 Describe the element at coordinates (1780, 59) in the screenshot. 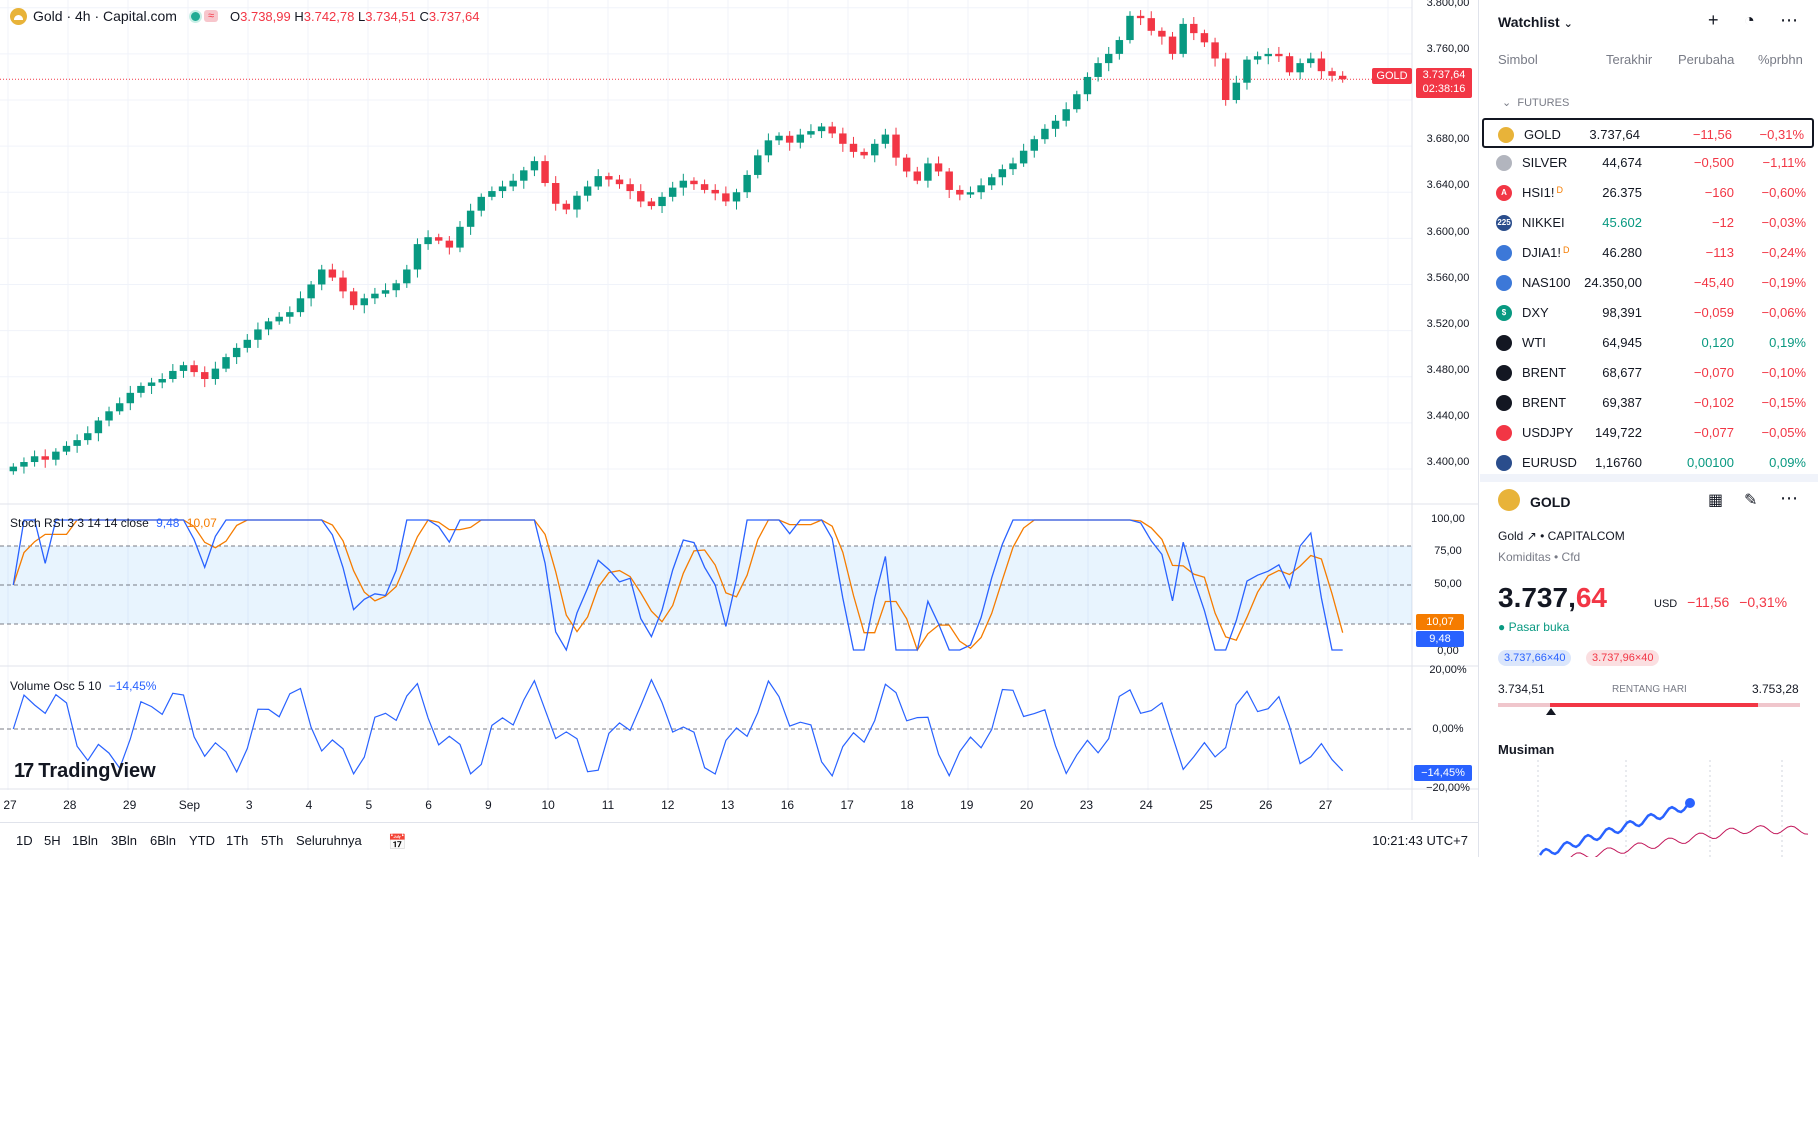

I see `col-pct: %prbhn` at that location.